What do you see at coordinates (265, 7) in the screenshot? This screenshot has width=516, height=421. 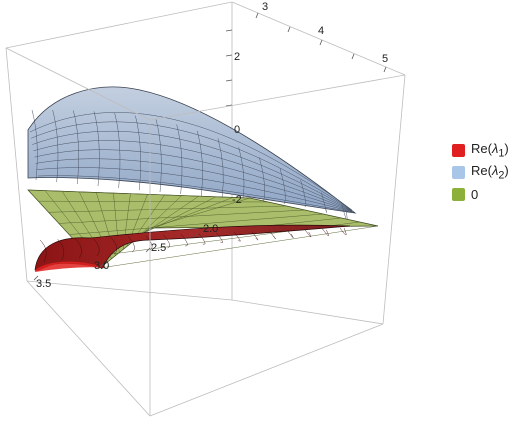 I see `y-tick-label: 3` at bounding box center [265, 7].